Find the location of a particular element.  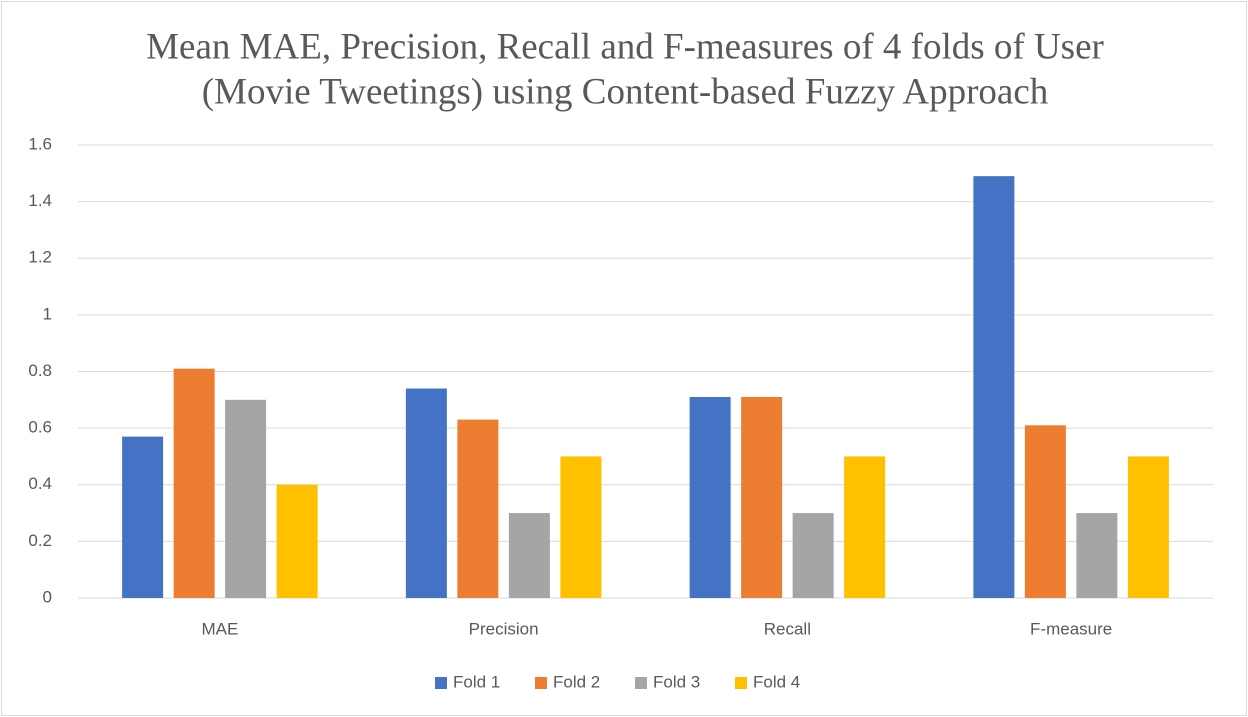

x-tick-label: MAE is located at coordinates (219, 628).